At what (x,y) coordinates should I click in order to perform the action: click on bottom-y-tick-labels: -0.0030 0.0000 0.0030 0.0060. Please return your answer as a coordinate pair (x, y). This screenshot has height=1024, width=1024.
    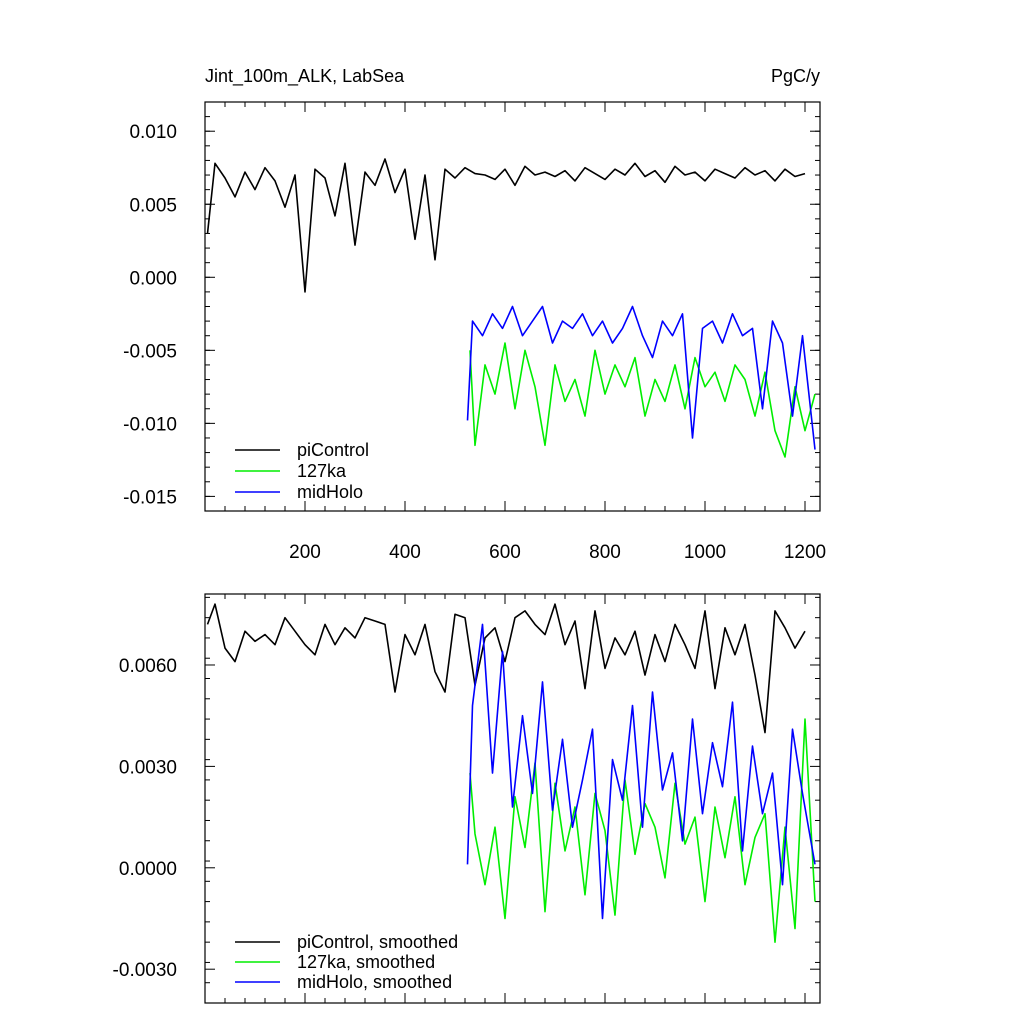
    Looking at the image, I should click on (145, 818).